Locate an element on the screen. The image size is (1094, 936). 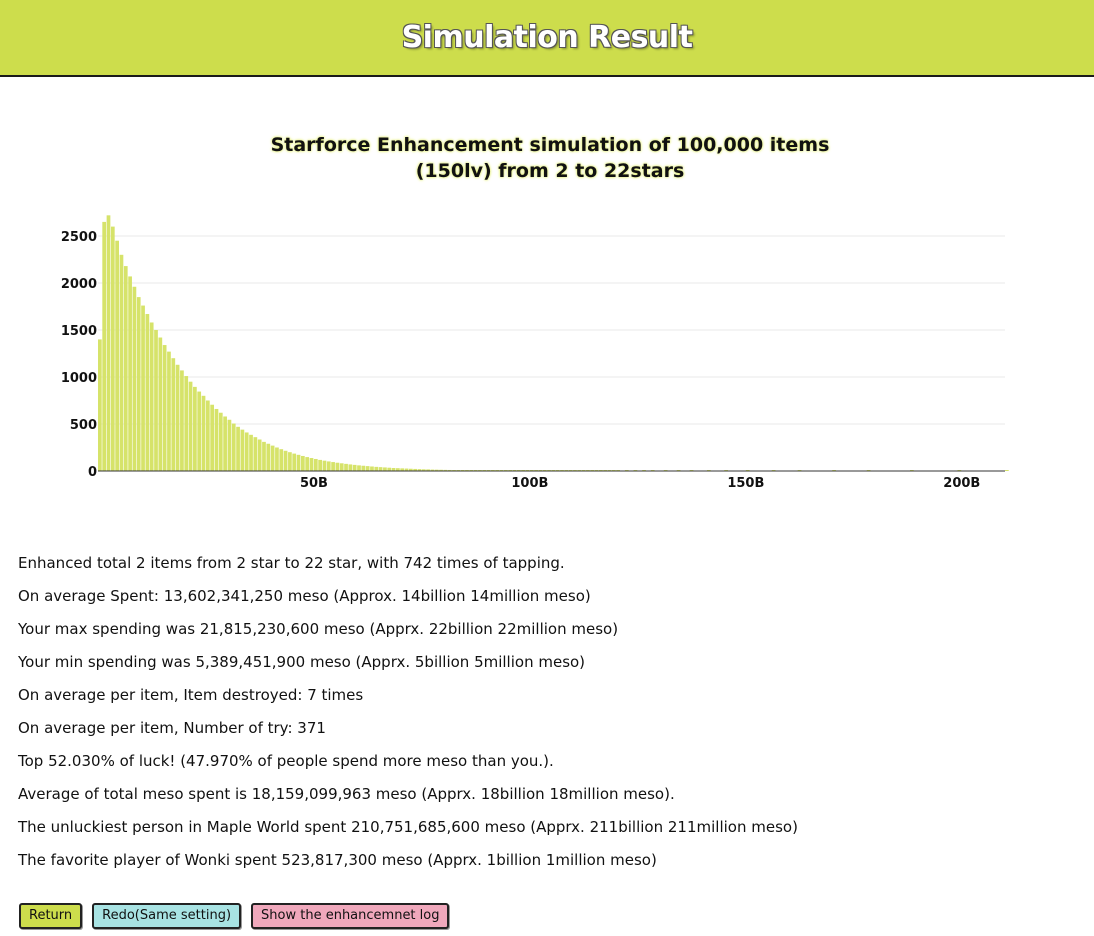
page-title: Simulation Result is located at coordinates (547, 37).